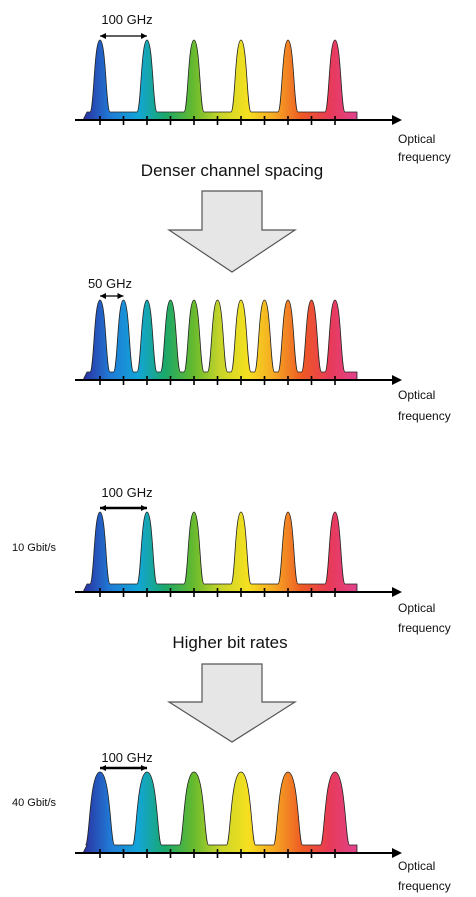  I want to click on panel-spacing-100ghz: 100 GHz Optical frequency, so click(263, 88).